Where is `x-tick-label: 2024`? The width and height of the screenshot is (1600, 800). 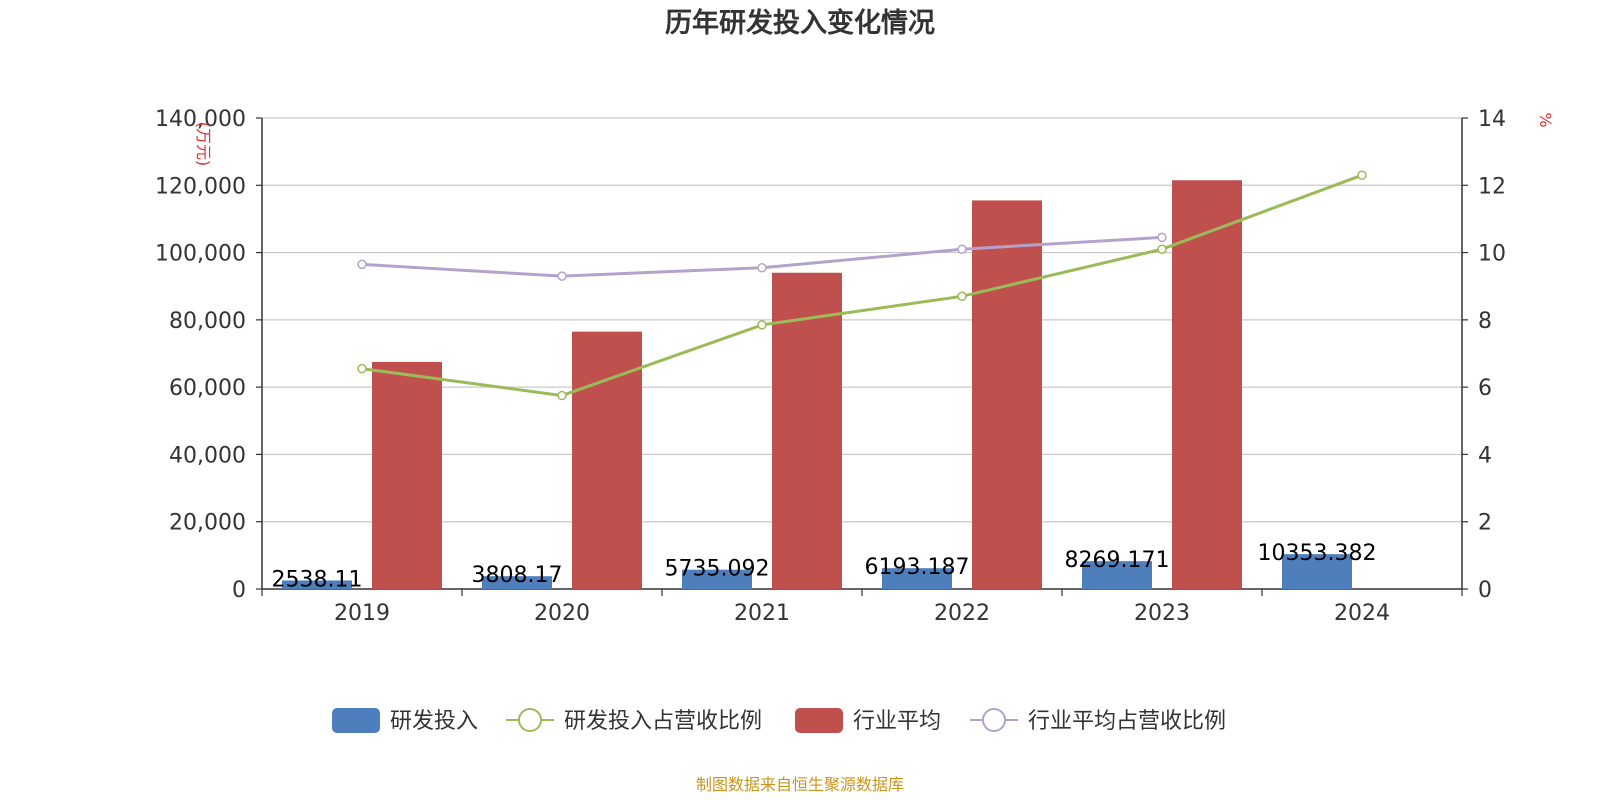 x-tick-label: 2024 is located at coordinates (1362, 613).